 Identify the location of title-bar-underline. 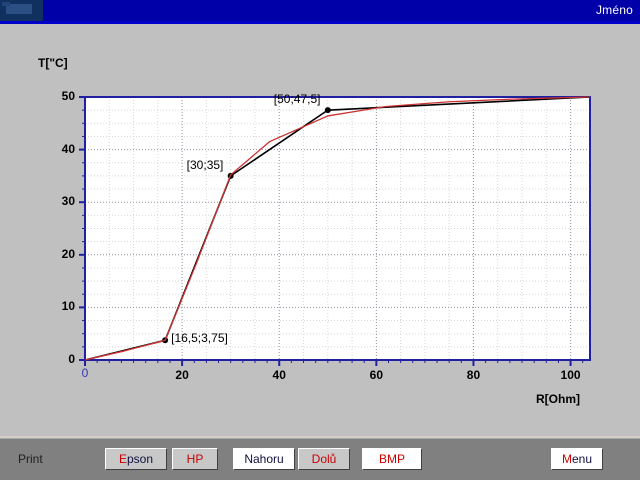
(320, 22).